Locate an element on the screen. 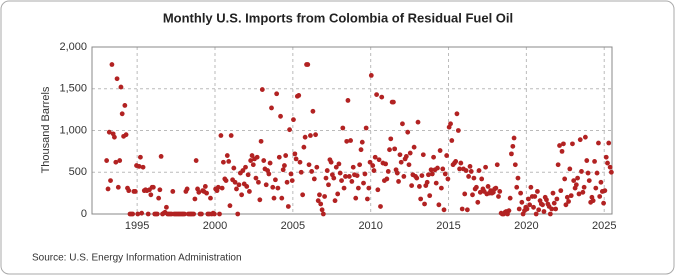 This screenshot has height=275, width=675. y-tick-label: 1,000 is located at coordinates (73, 130).